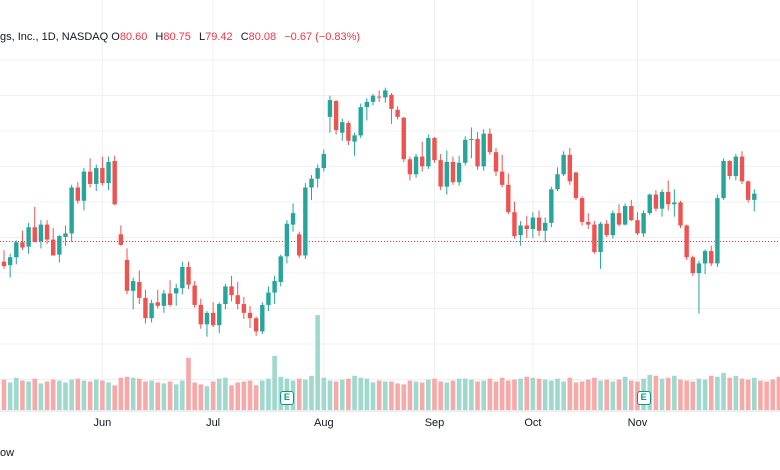  Describe the element at coordinates (202, 37) in the screenshot. I see `low-label: L` at that location.